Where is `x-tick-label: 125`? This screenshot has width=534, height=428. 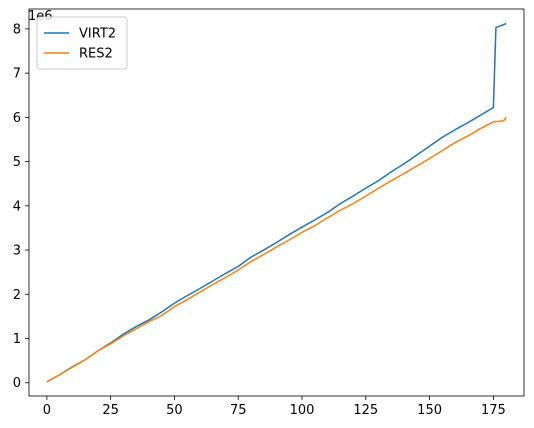
x-tick-label: 125 is located at coordinates (365, 410).